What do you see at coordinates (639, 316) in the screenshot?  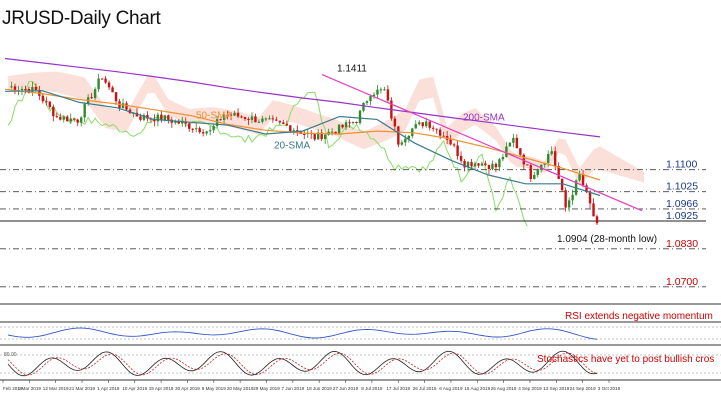 I see `rsi-label: RSI extends negative momentum` at bounding box center [639, 316].